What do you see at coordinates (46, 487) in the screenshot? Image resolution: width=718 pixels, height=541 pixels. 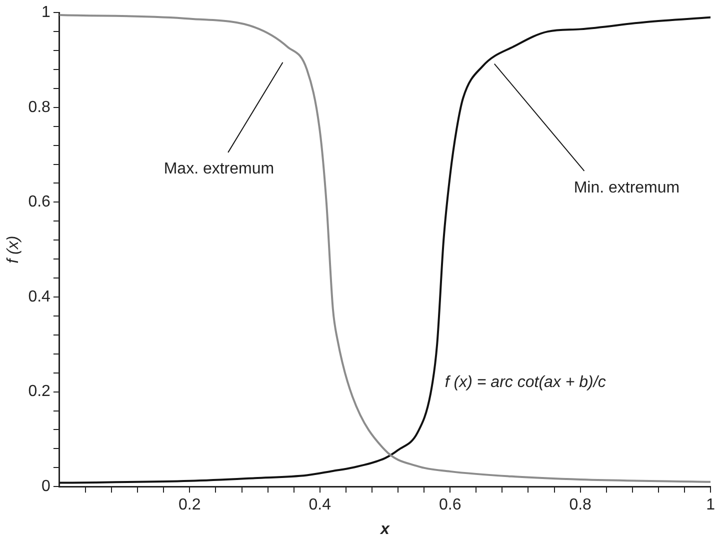 I see `y-tick-label: 0` at bounding box center [46, 487].